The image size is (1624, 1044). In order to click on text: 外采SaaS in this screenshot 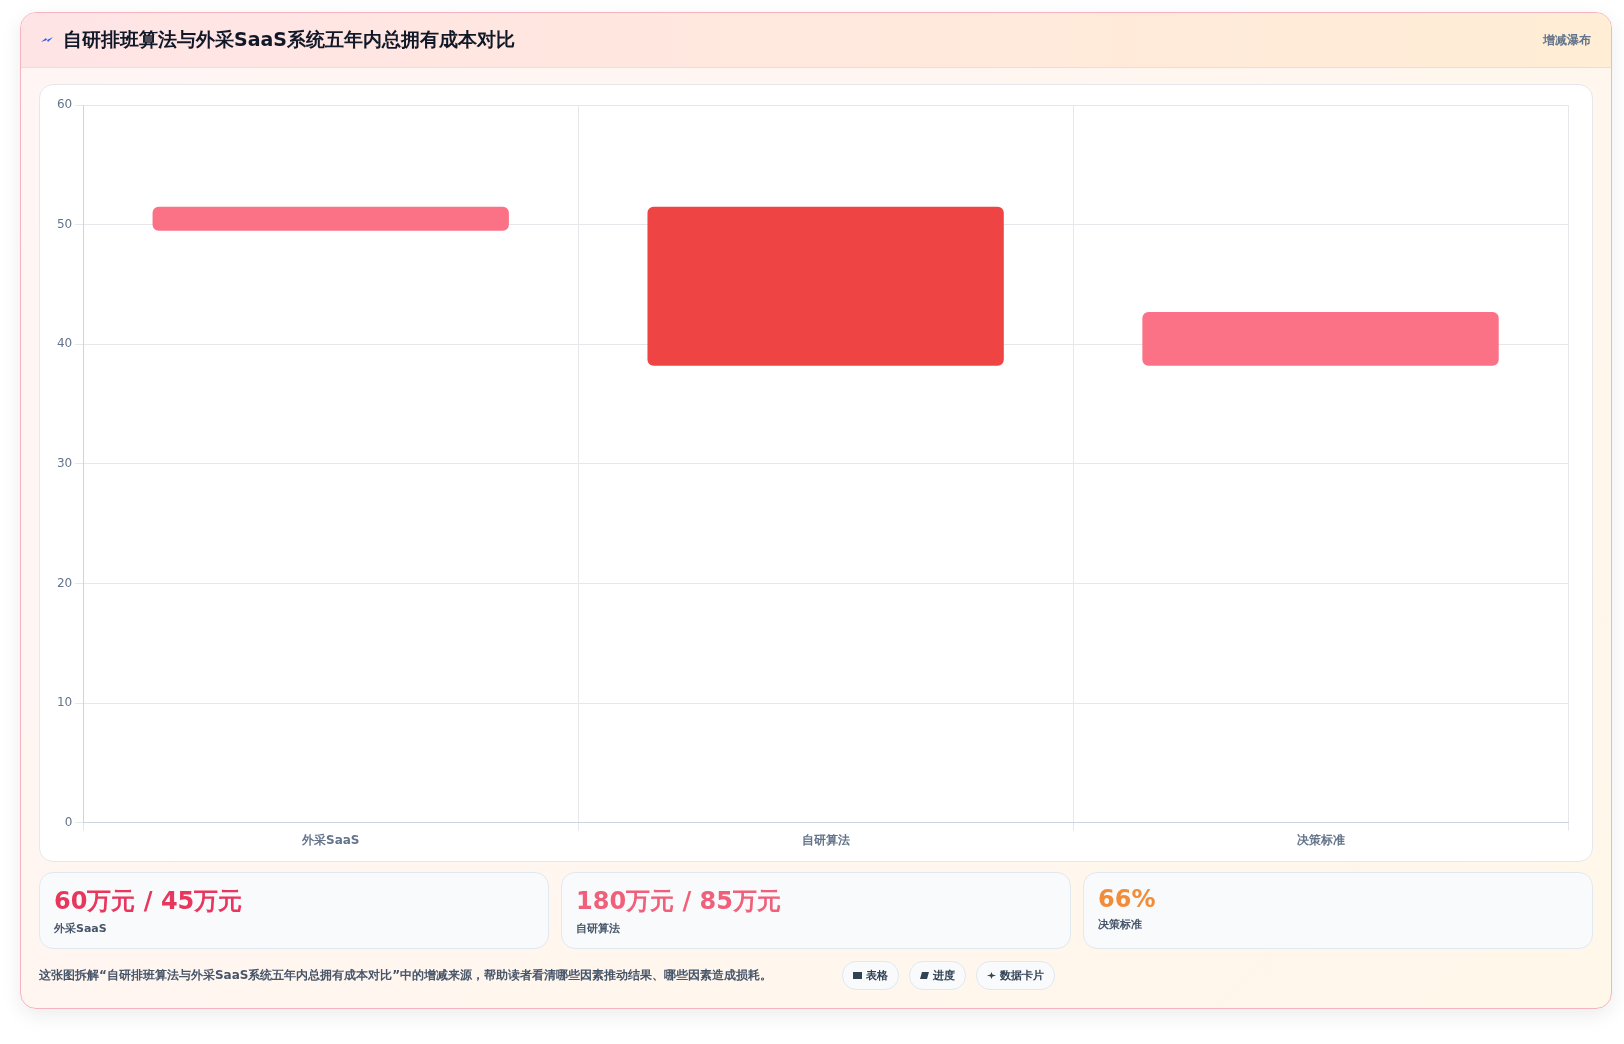, I will do `click(81, 928)`.